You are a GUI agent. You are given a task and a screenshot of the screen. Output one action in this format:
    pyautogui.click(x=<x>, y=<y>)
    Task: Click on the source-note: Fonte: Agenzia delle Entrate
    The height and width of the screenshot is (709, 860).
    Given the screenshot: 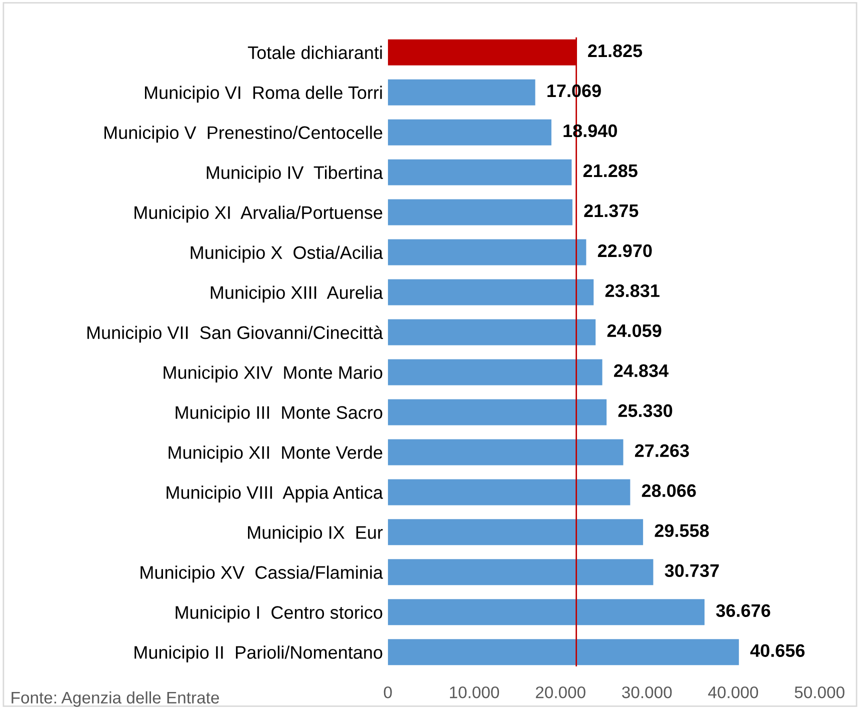 What is the action you would take?
    pyautogui.click(x=115, y=699)
    